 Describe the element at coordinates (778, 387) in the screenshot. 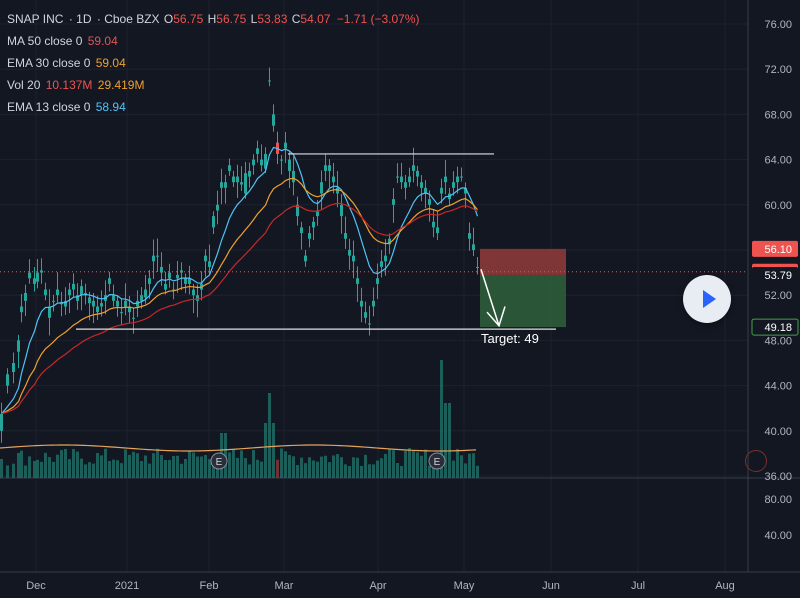

I see `price-tick-label: 44.00` at that location.